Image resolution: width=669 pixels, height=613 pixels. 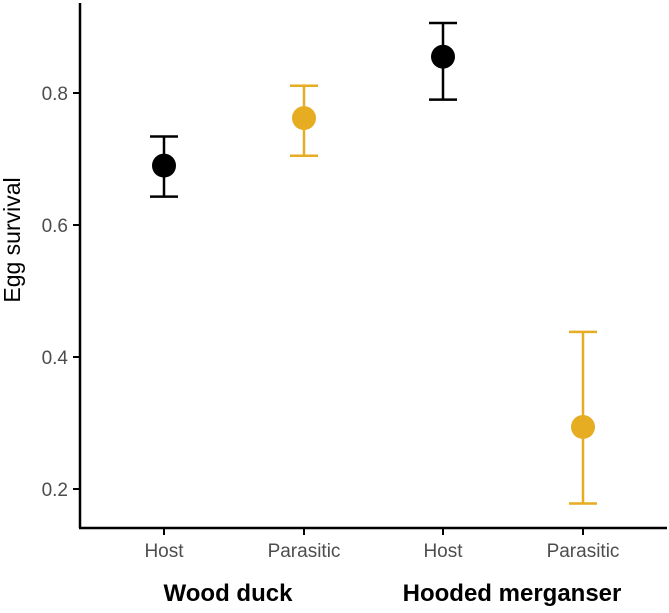 I want to click on y-tick-label: 0.2, so click(x=55, y=490).